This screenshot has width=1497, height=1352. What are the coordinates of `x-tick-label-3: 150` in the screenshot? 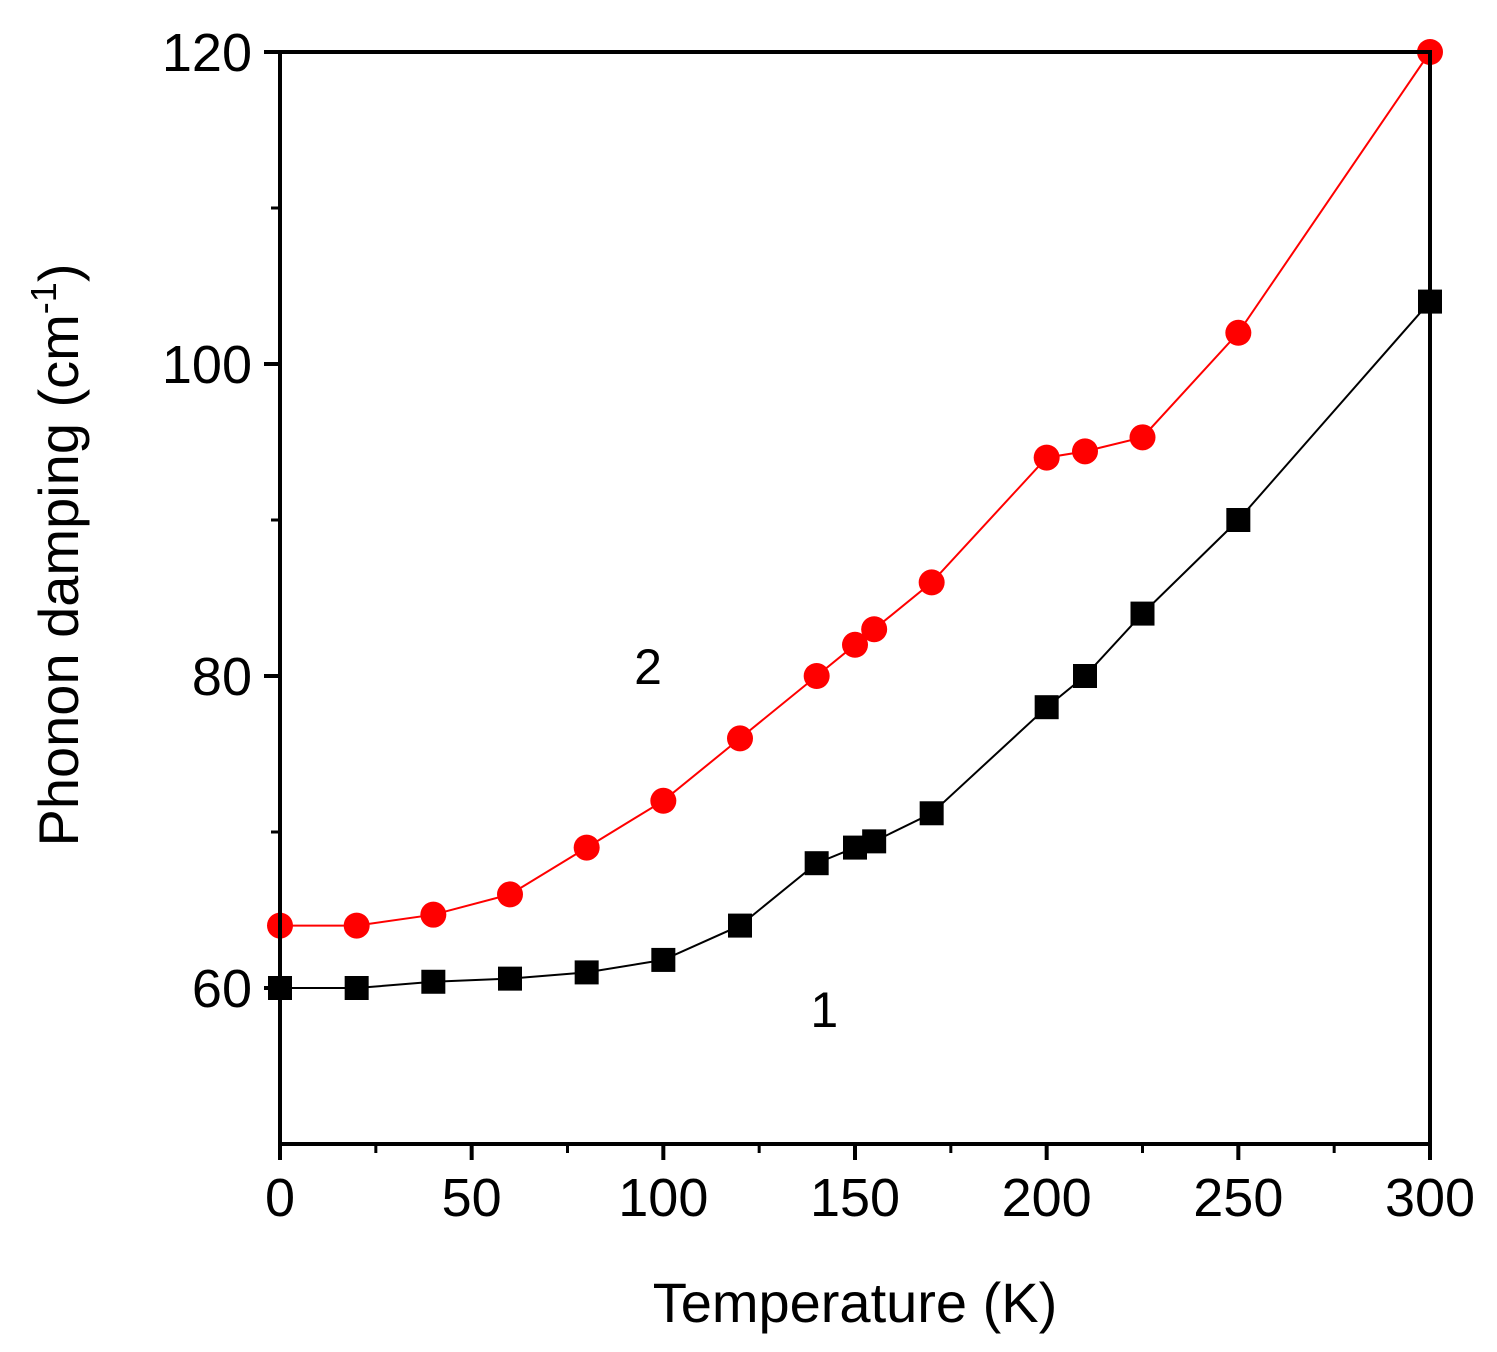 It's located at (855, 1198).